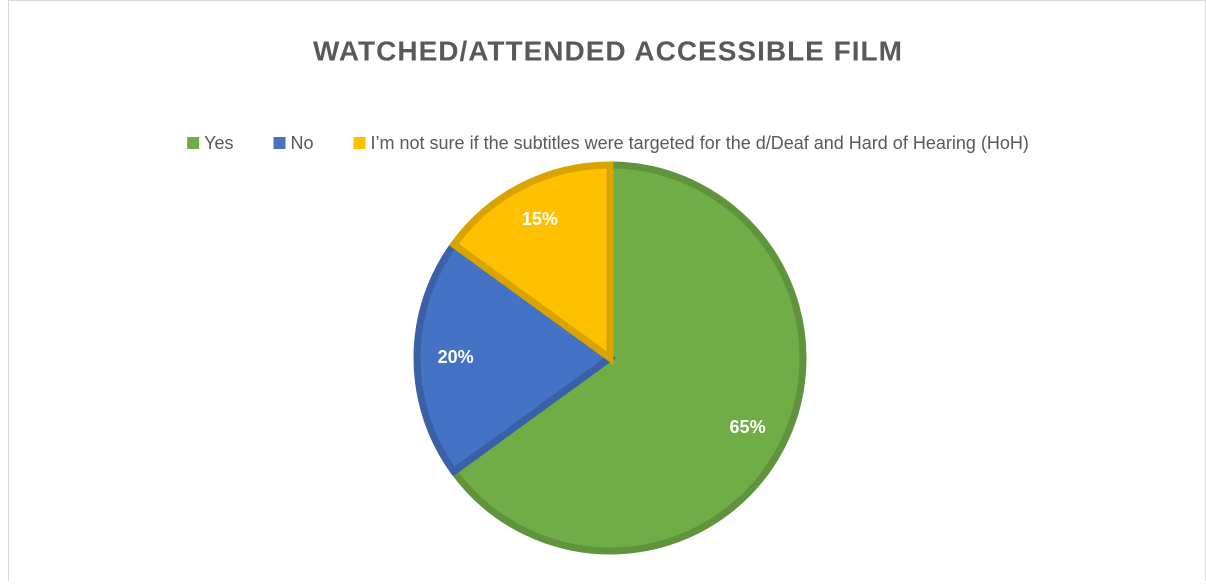 Image resolution: width=1206 pixels, height=586 pixels. What do you see at coordinates (456, 357) in the screenshot?
I see `data-label: 20%` at bounding box center [456, 357].